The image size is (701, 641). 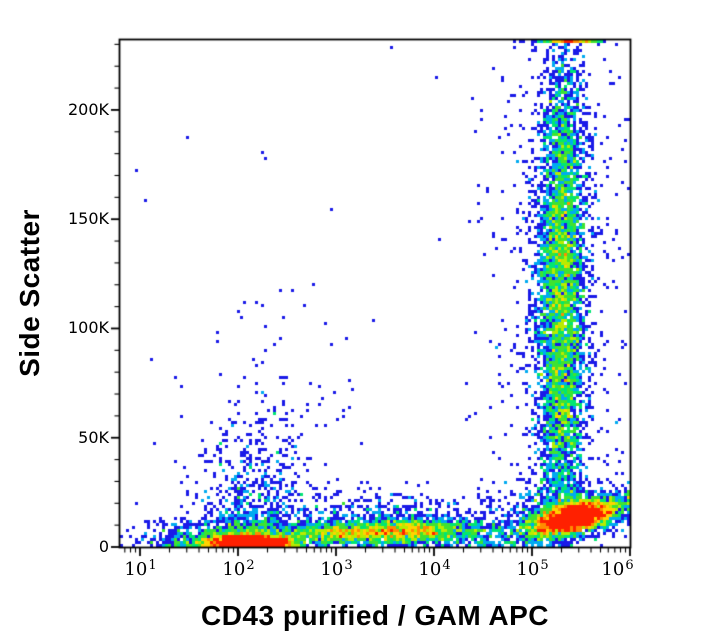 What do you see at coordinates (544, 565) in the screenshot?
I see `x-tick-exponent: 5` at bounding box center [544, 565].